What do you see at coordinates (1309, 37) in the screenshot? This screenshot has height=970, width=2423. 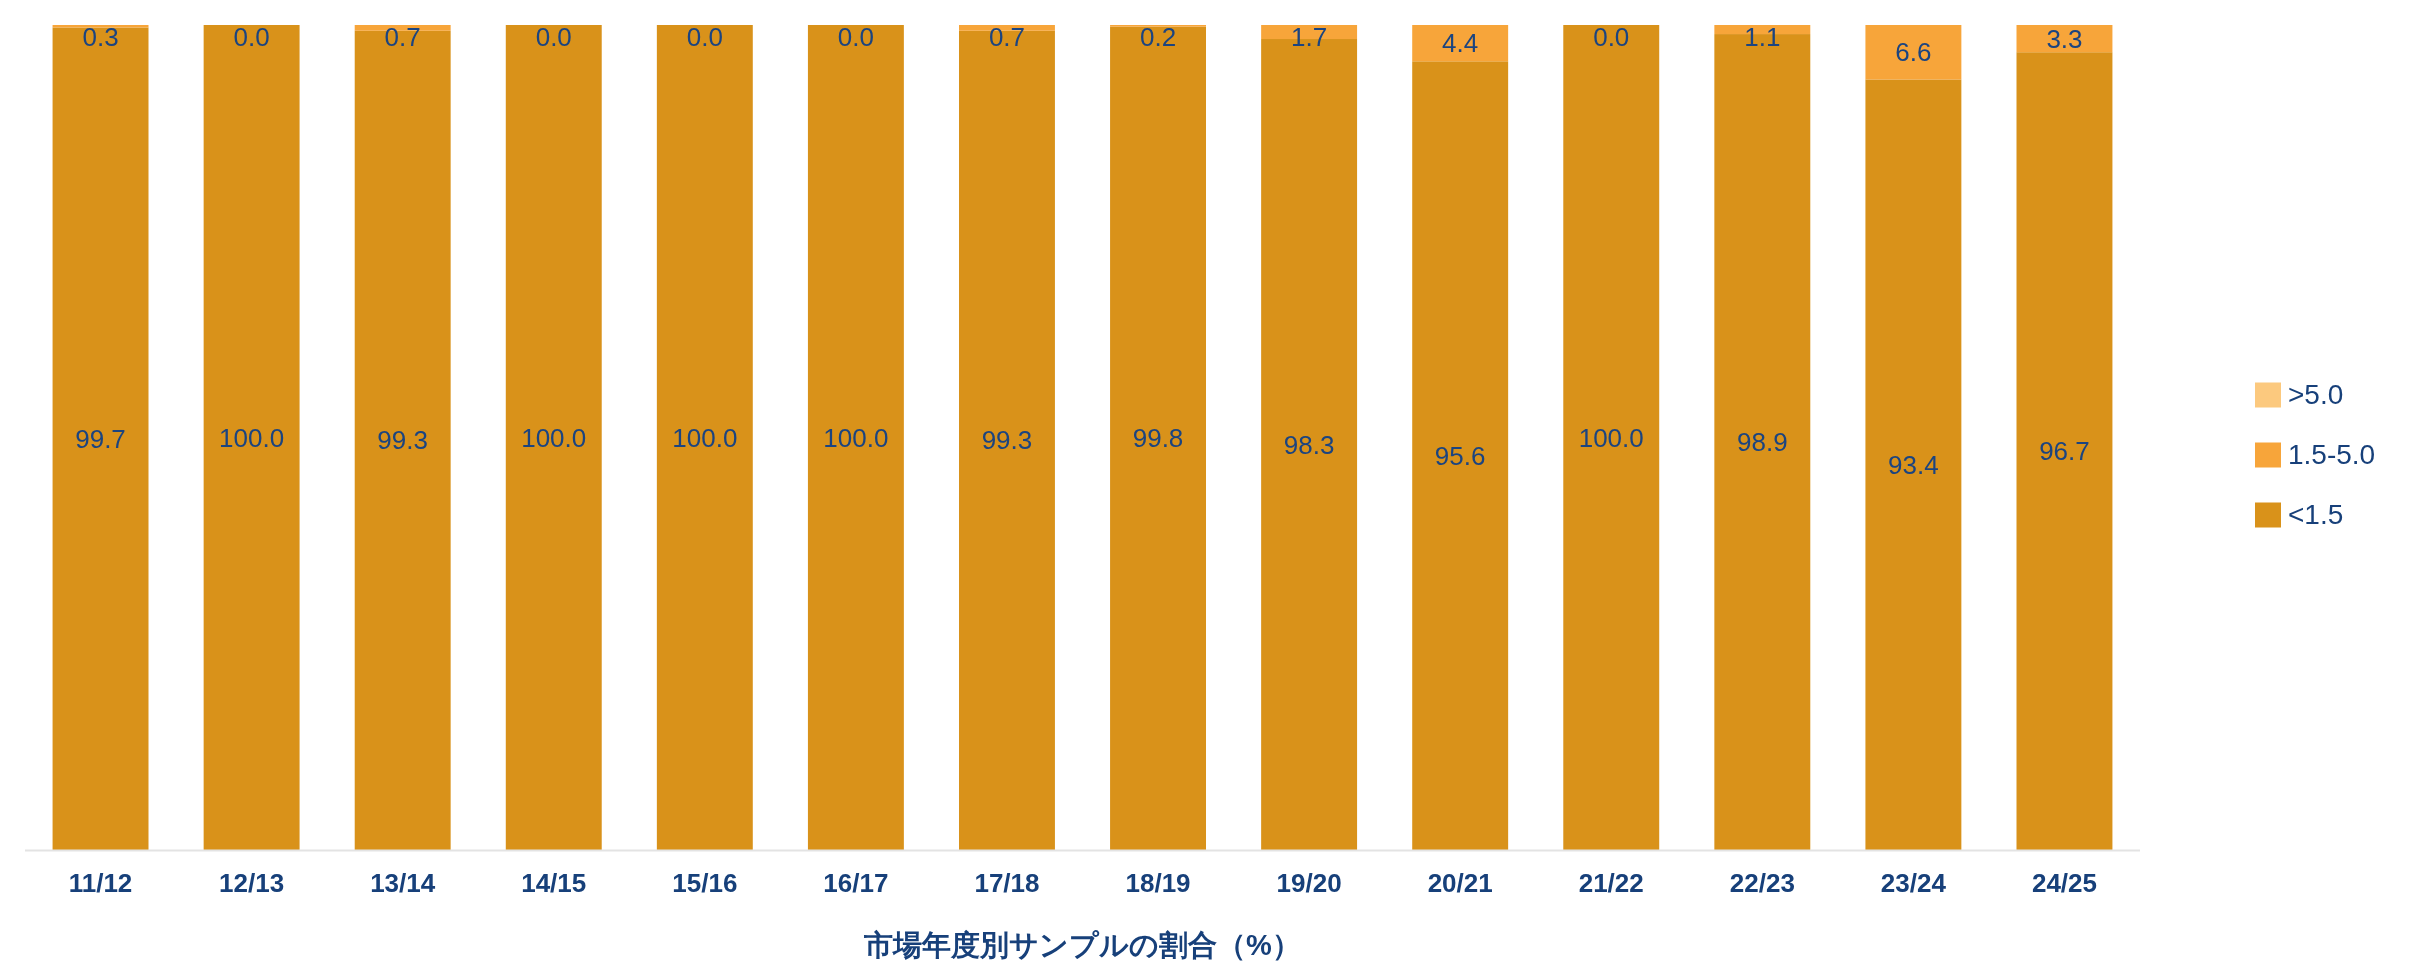 I see `data-label: 1.7` at bounding box center [1309, 37].